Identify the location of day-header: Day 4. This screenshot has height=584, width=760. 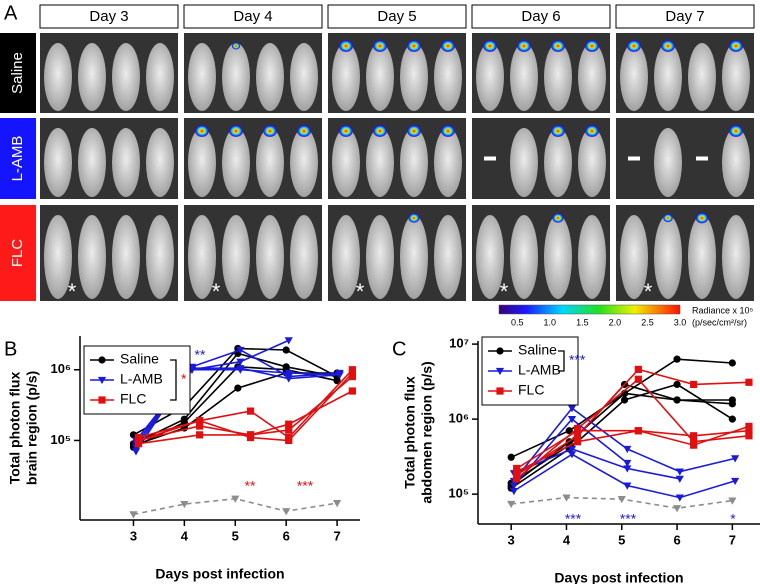
(252, 16).